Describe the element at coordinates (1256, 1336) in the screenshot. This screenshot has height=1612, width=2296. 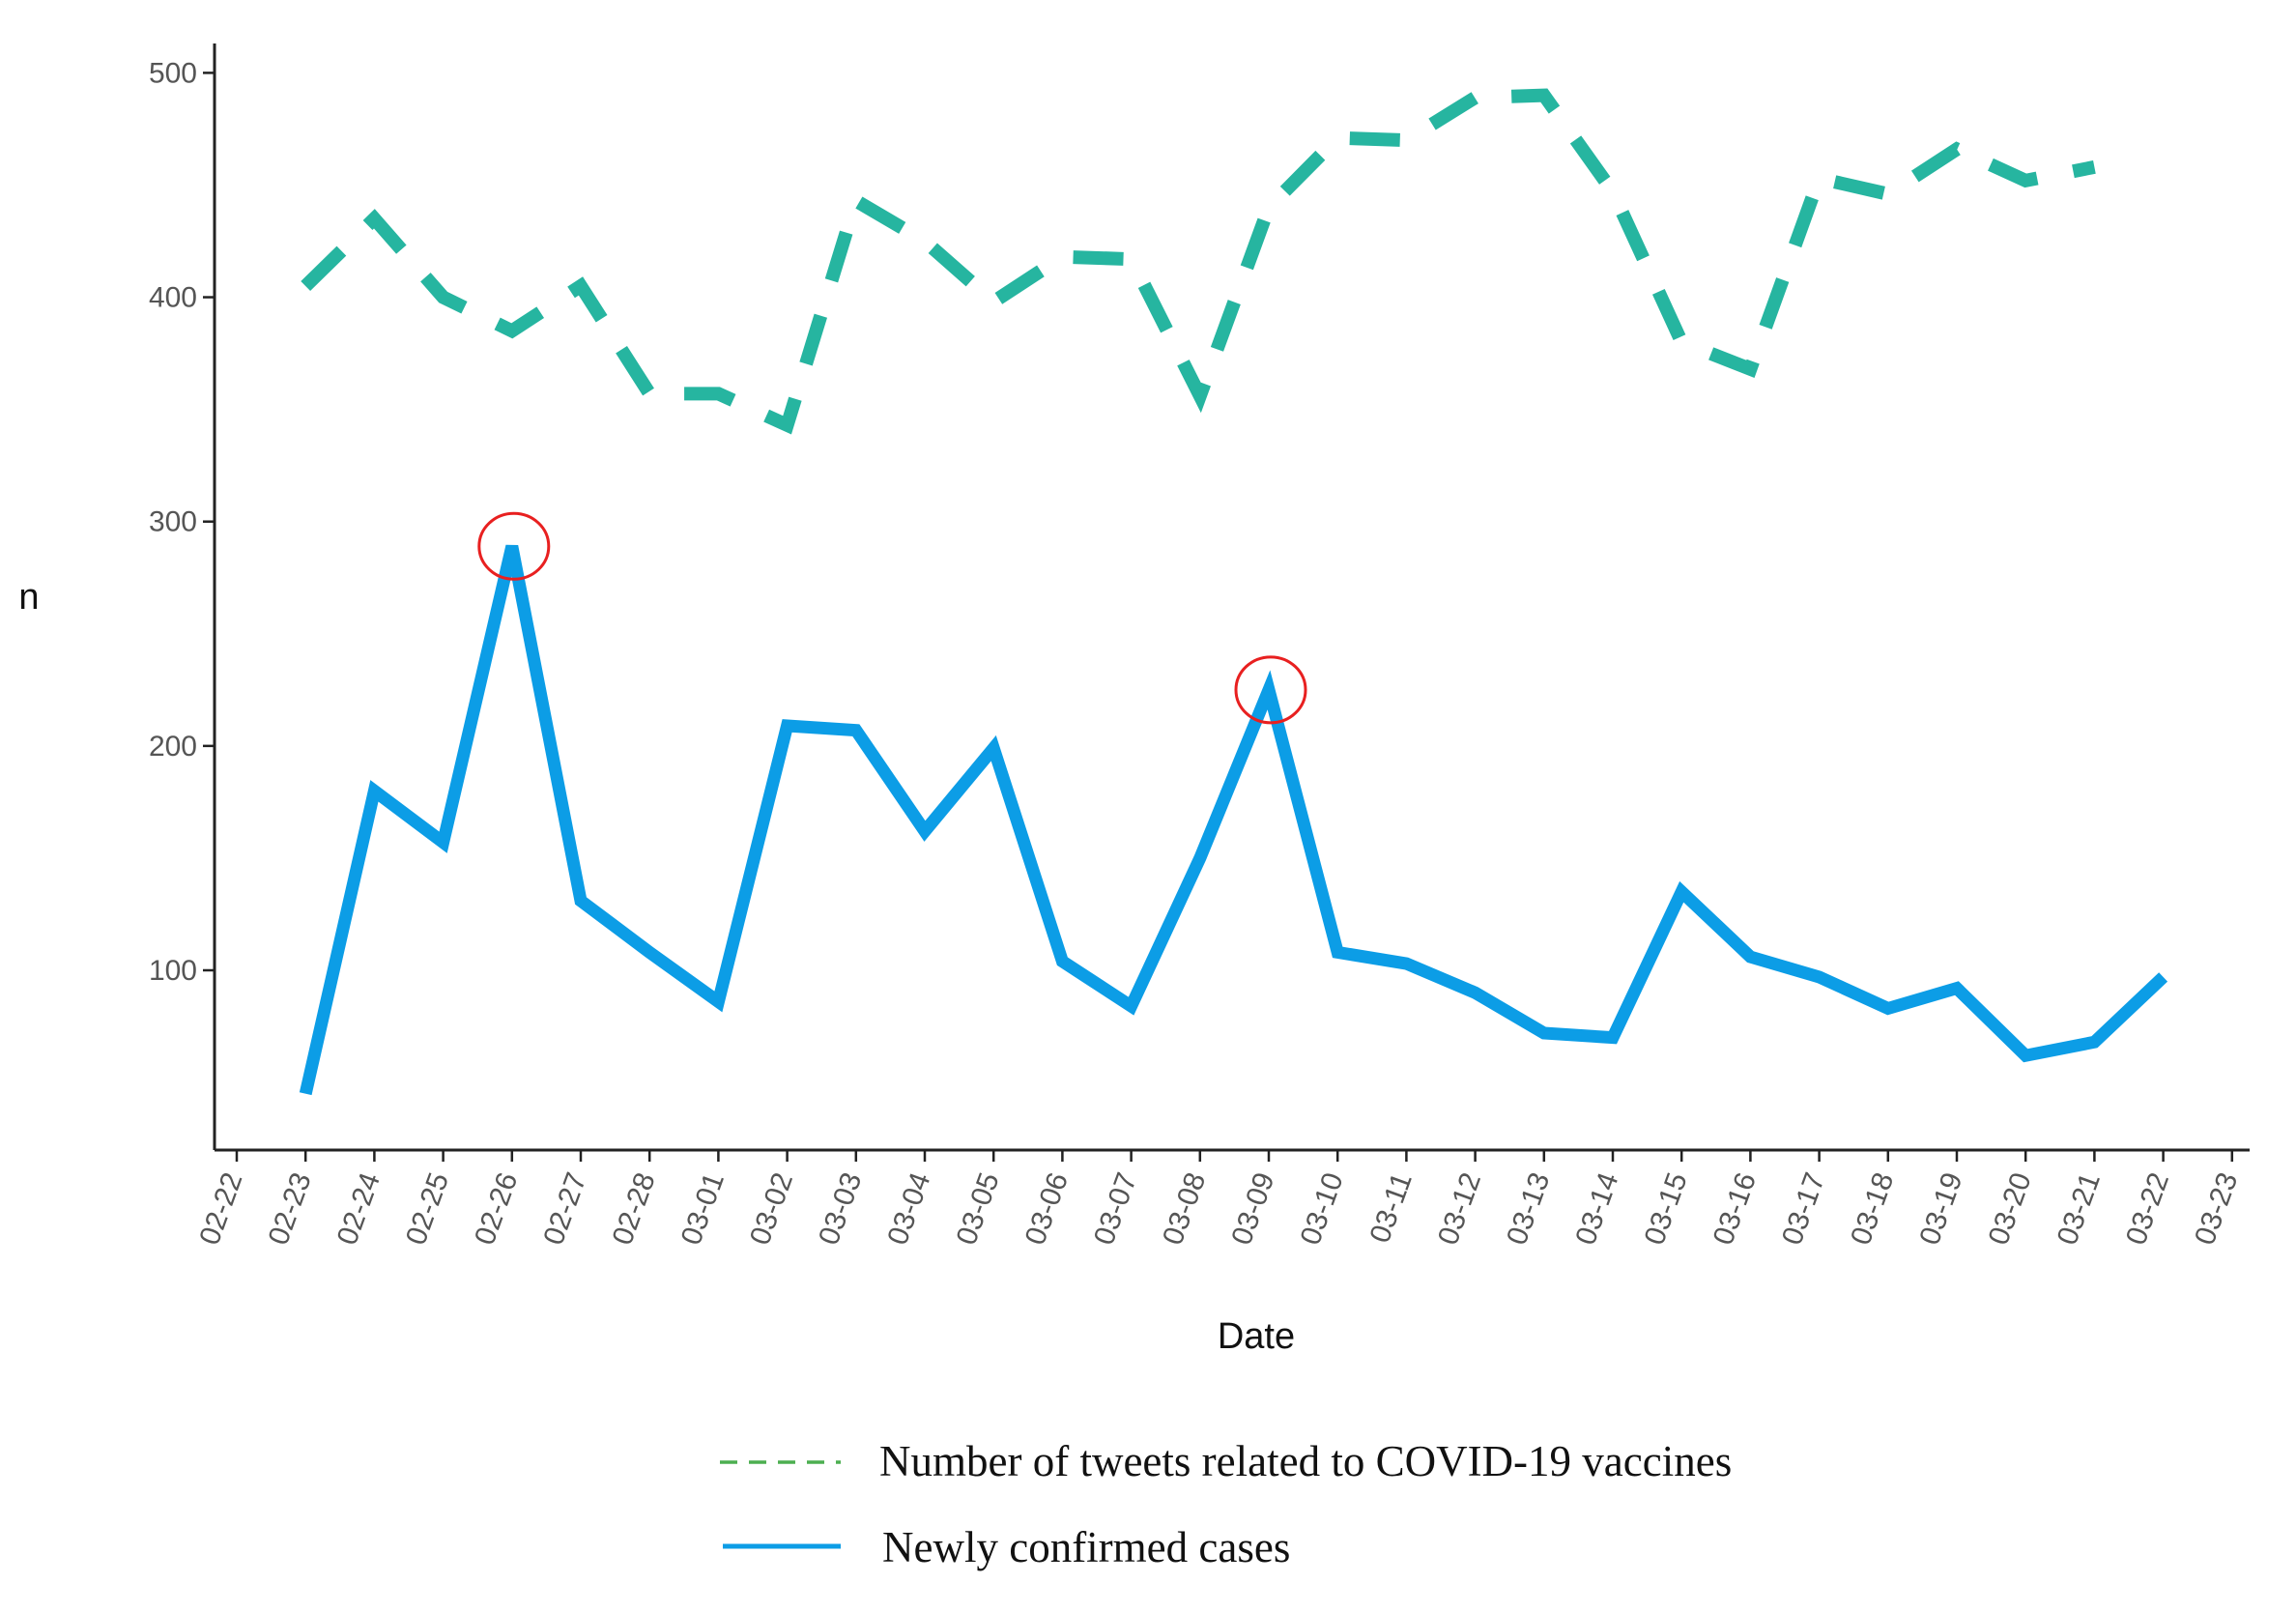
I see `x-axis-title: Date` at that location.